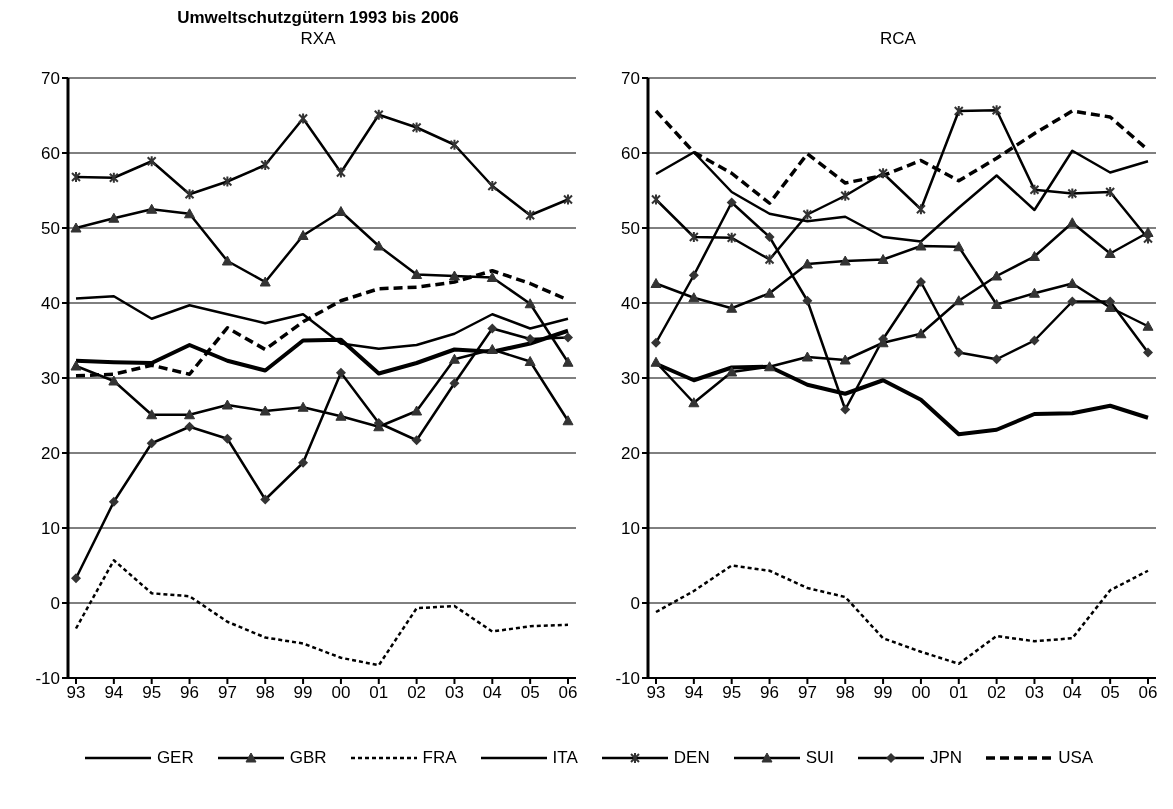  I want to click on legend-label: GBR, so click(308, 758).